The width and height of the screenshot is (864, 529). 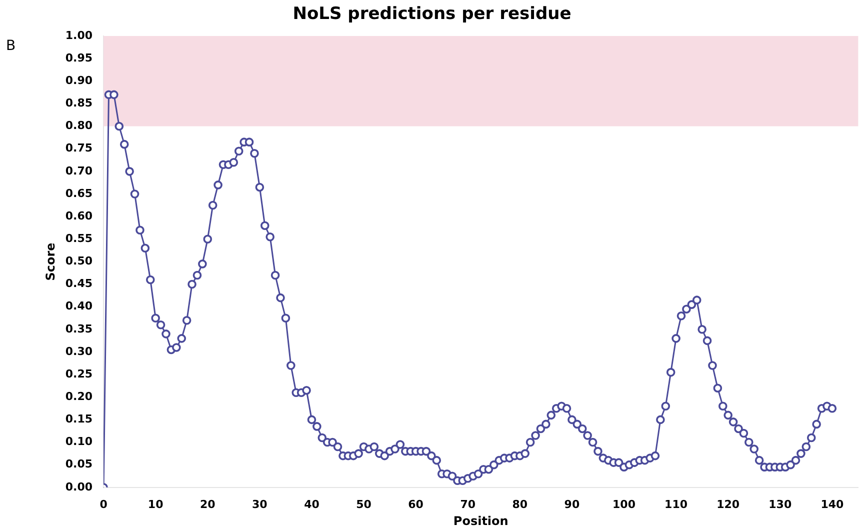 I want to click on y-tick-label: 0.80, so click(x=79, y=125).